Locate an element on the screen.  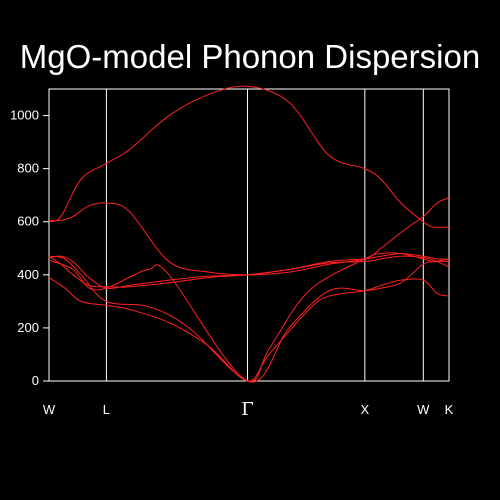
kpoint-label: Γ is located at coordinates (247, 409).